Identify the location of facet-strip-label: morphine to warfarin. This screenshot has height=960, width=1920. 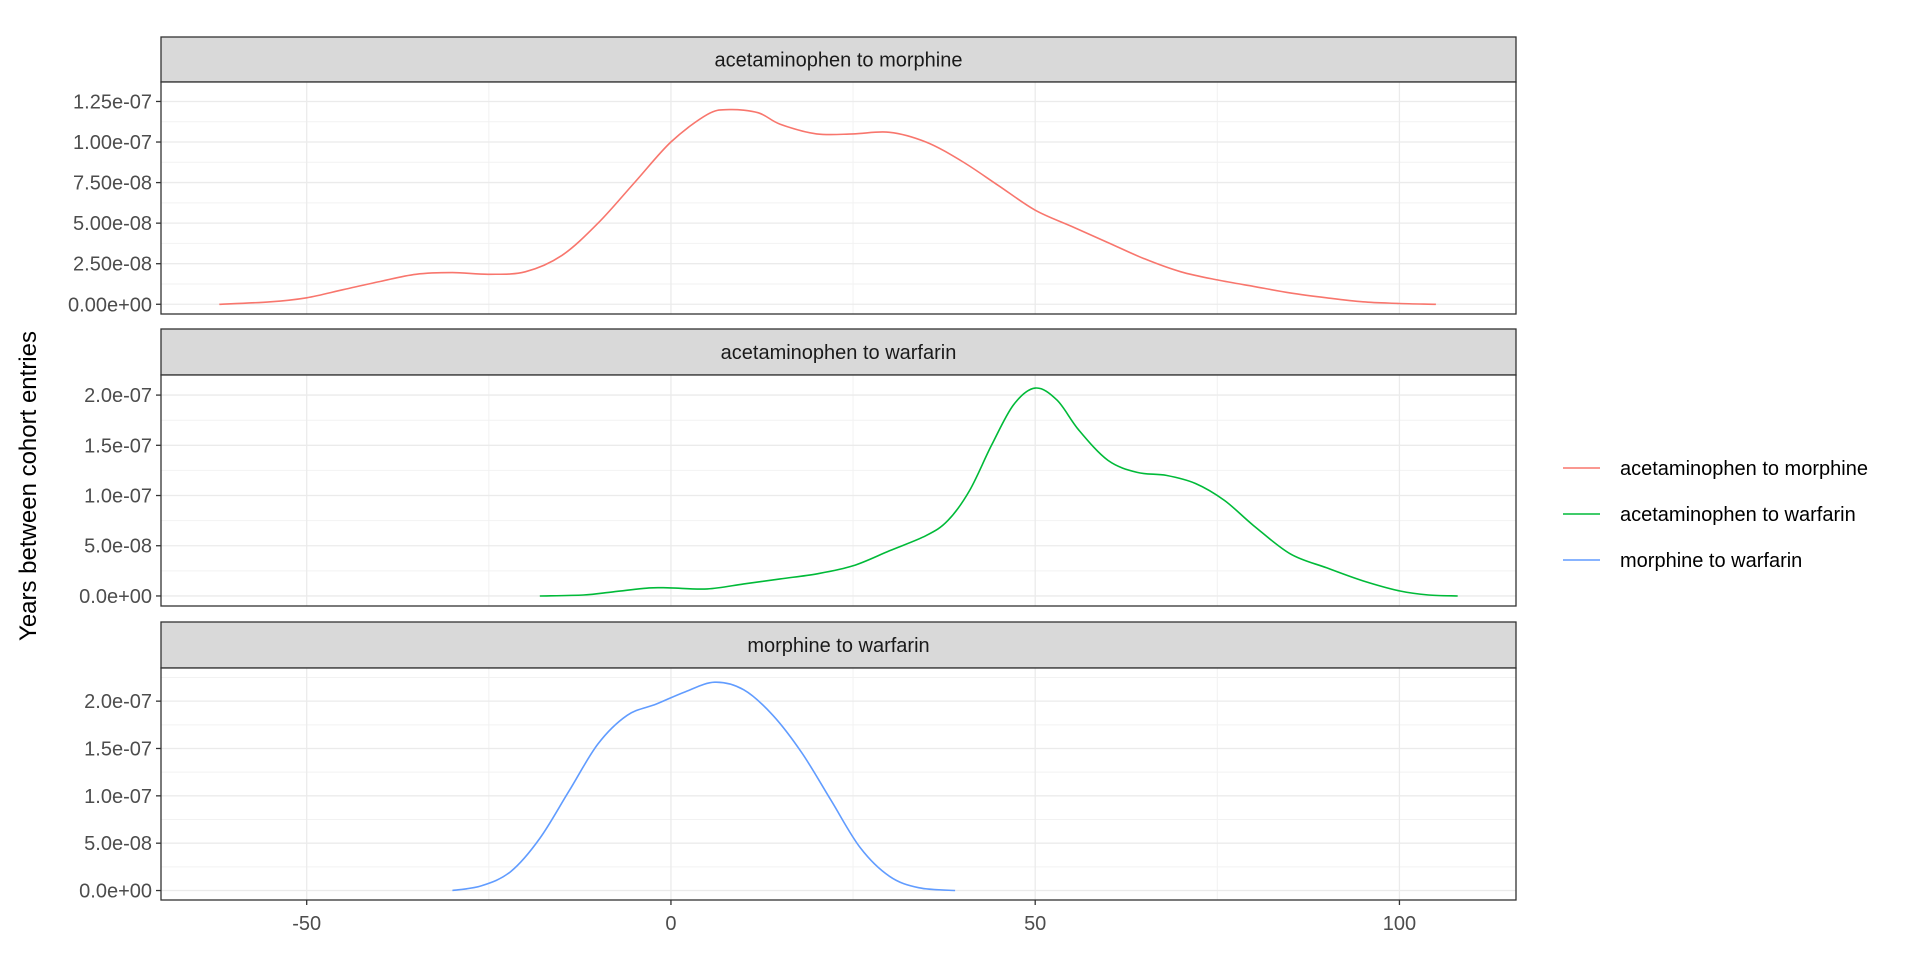
(838, 646).